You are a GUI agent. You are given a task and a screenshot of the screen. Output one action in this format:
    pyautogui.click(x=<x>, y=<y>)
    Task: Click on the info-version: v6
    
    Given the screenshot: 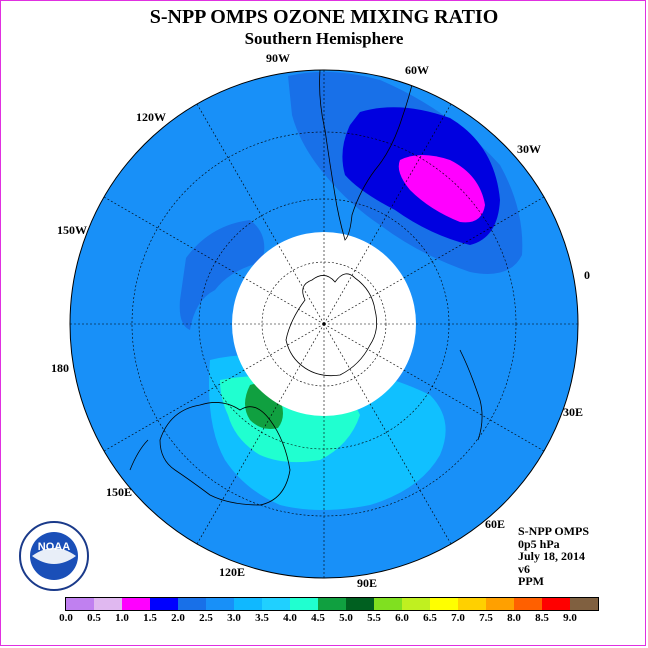 What is the action you would take?
    pyautogui.click(x=524, y=568)
    